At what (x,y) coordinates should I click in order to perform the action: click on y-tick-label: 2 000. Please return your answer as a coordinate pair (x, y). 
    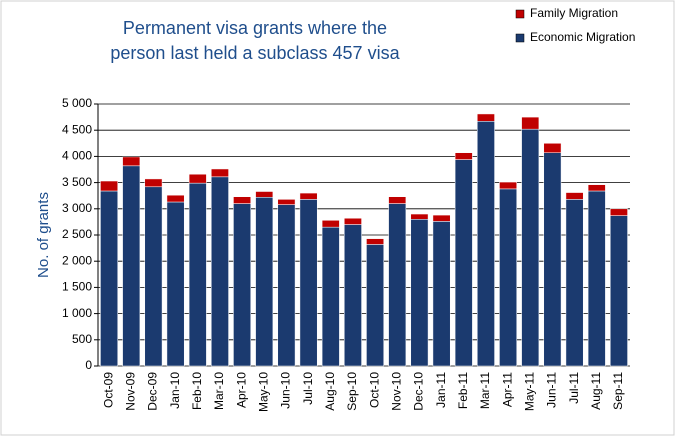
    Looking at the image, I should click on (77, 260).